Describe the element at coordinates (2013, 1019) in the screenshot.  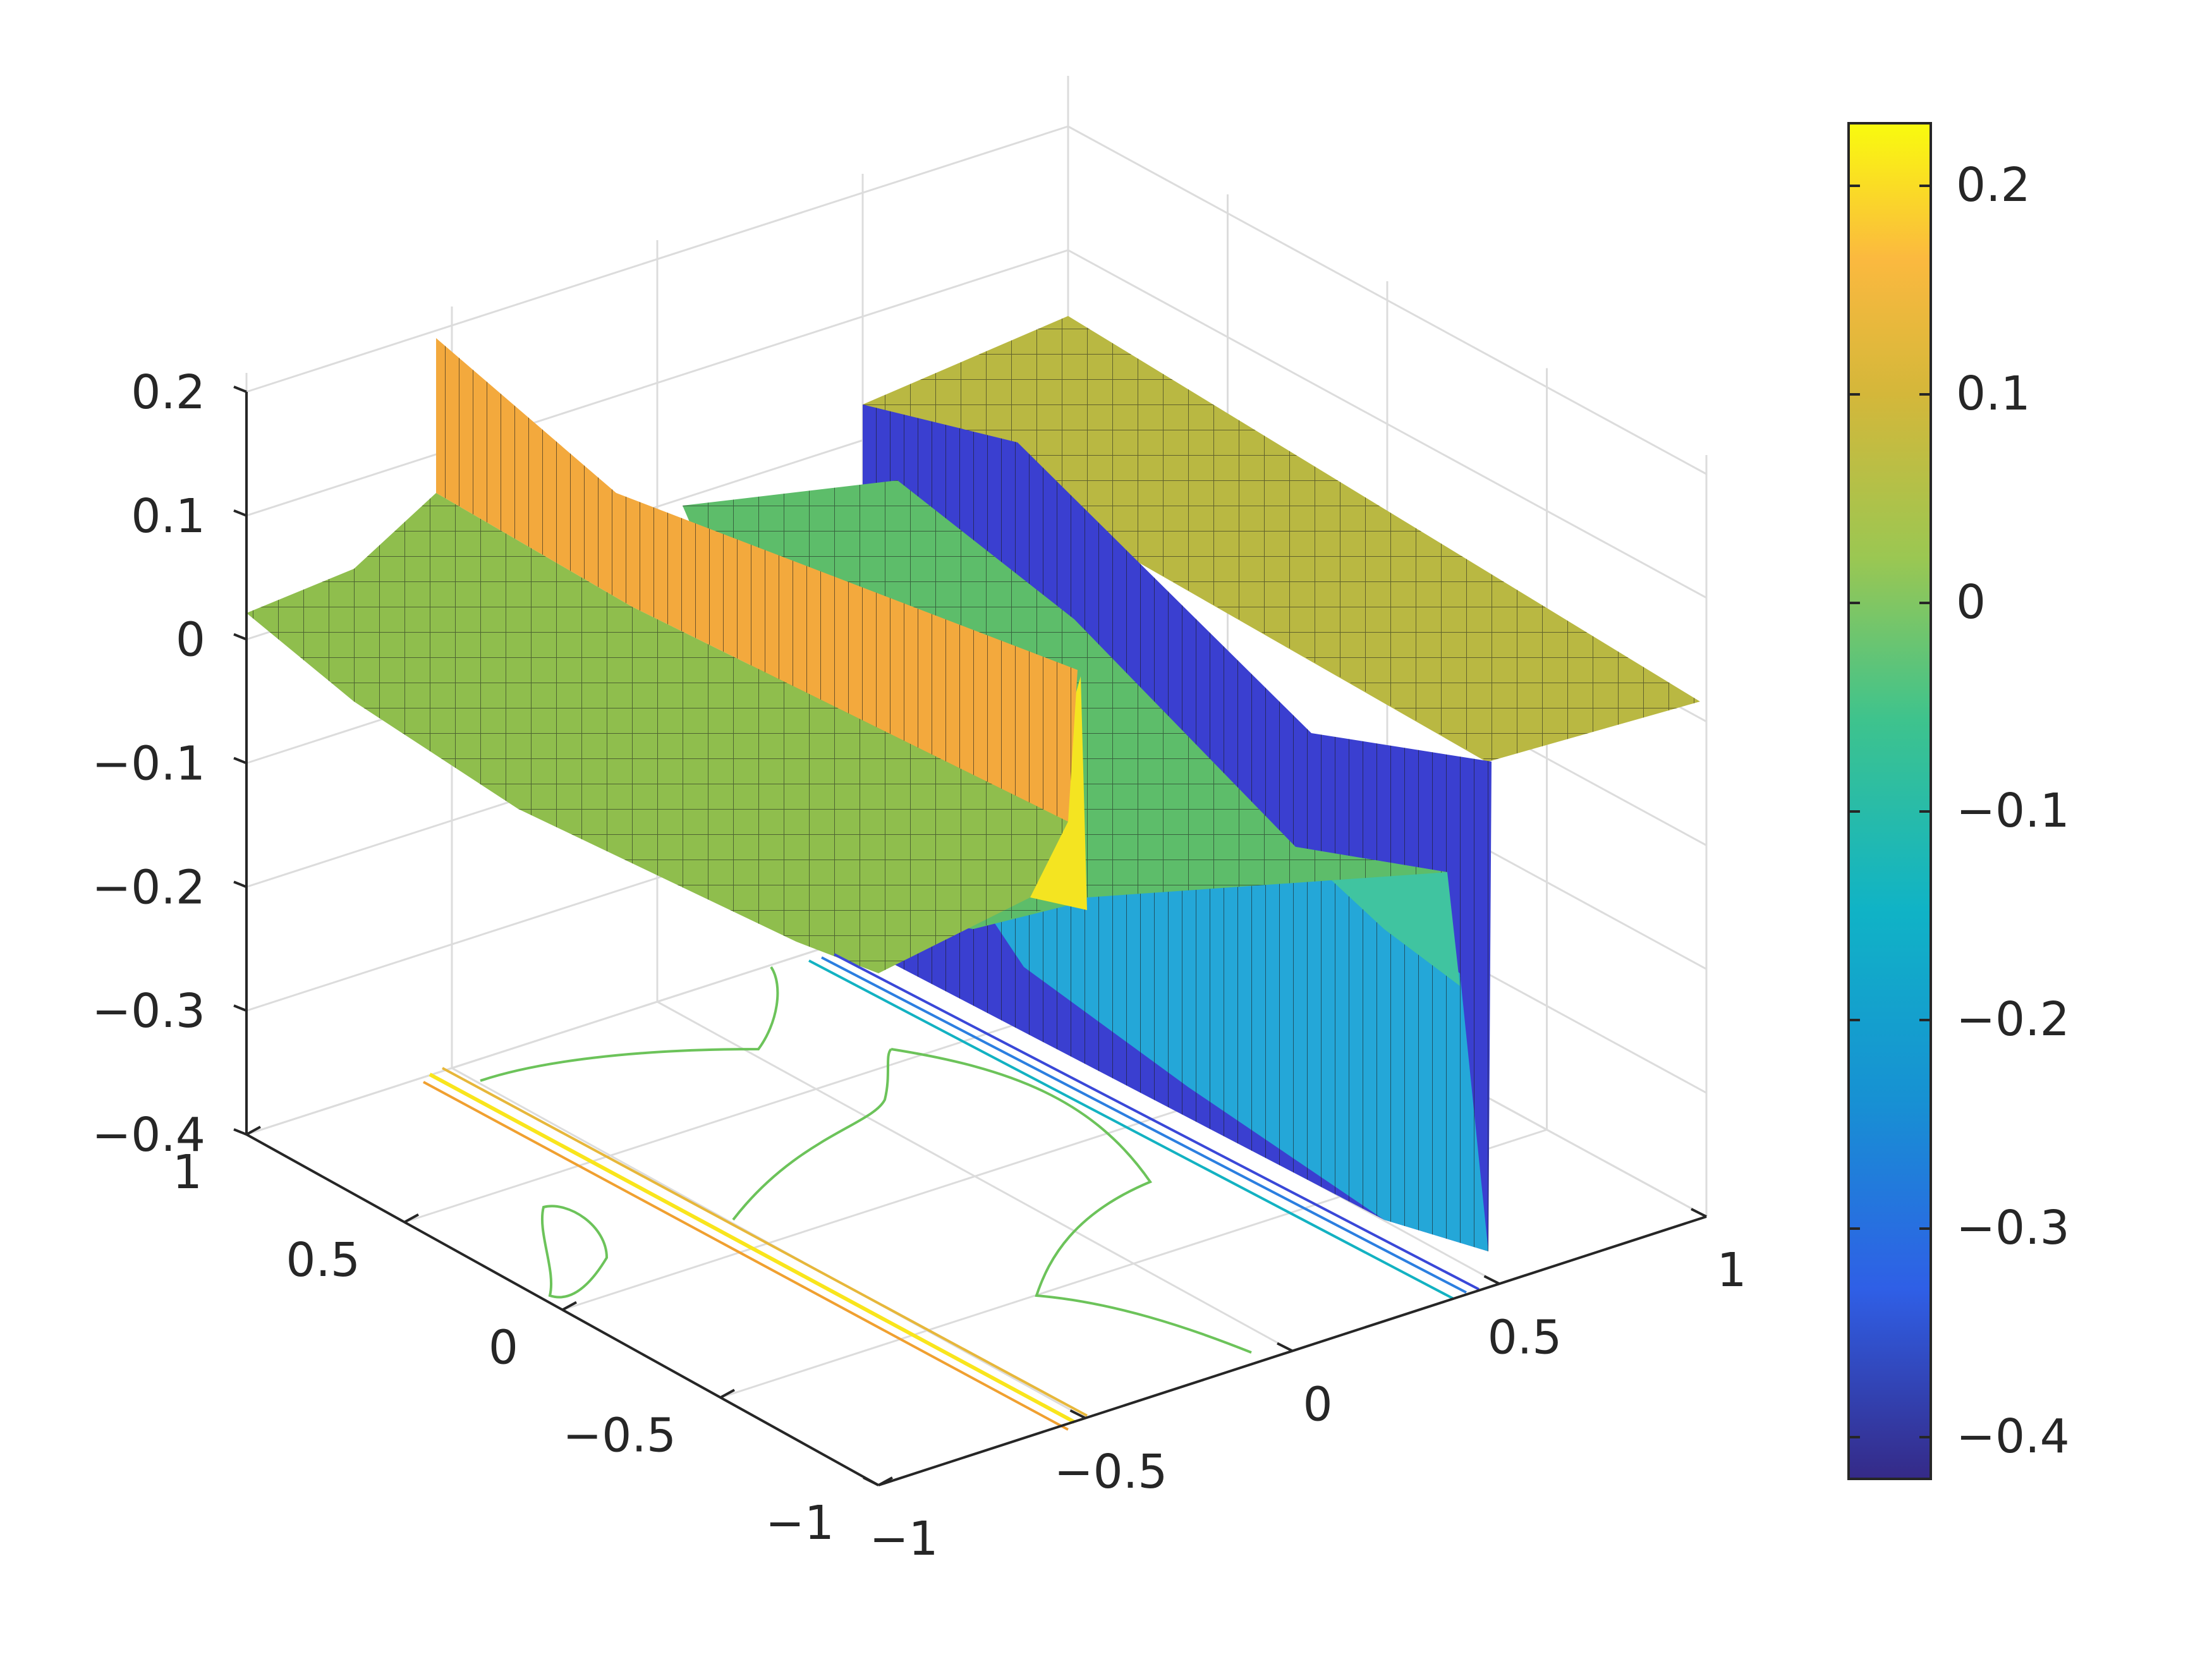
I see `colorbar-tick-label: −0.2` at that location.